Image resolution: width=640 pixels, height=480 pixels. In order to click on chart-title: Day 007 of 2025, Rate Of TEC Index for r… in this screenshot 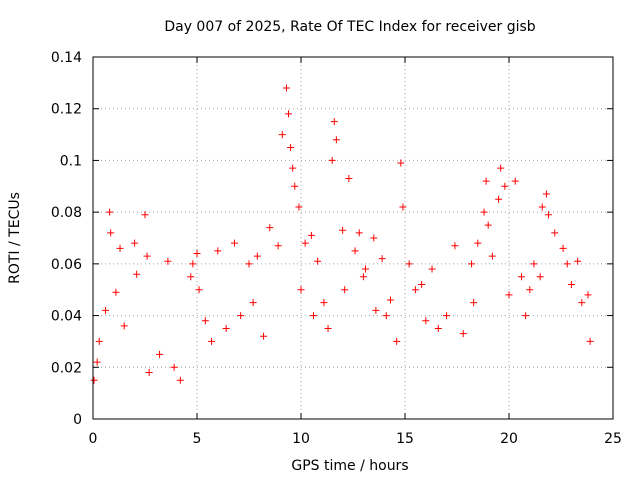, I will do `click(349, 27)`.